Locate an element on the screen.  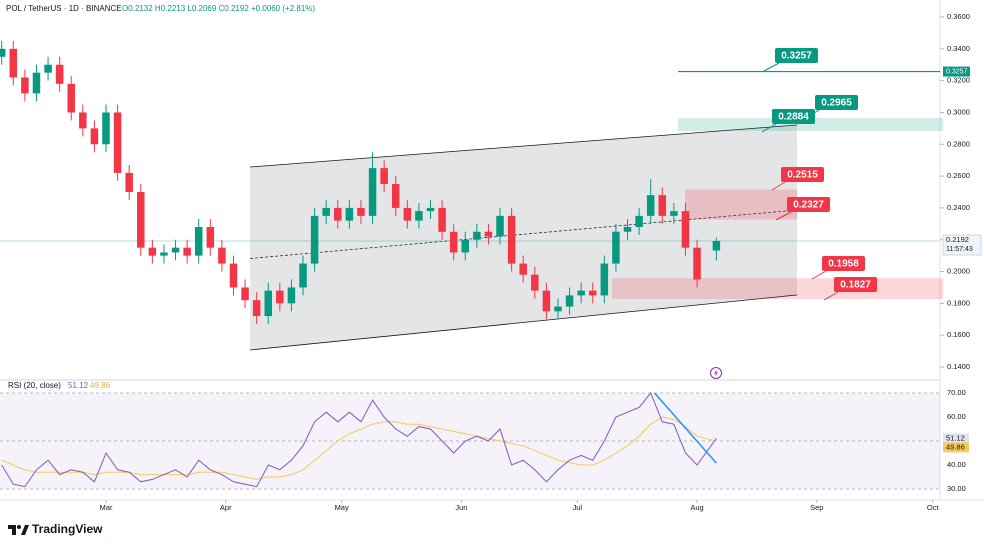
level-tag-label: 0.2327 is located at coordinates (808, 205).